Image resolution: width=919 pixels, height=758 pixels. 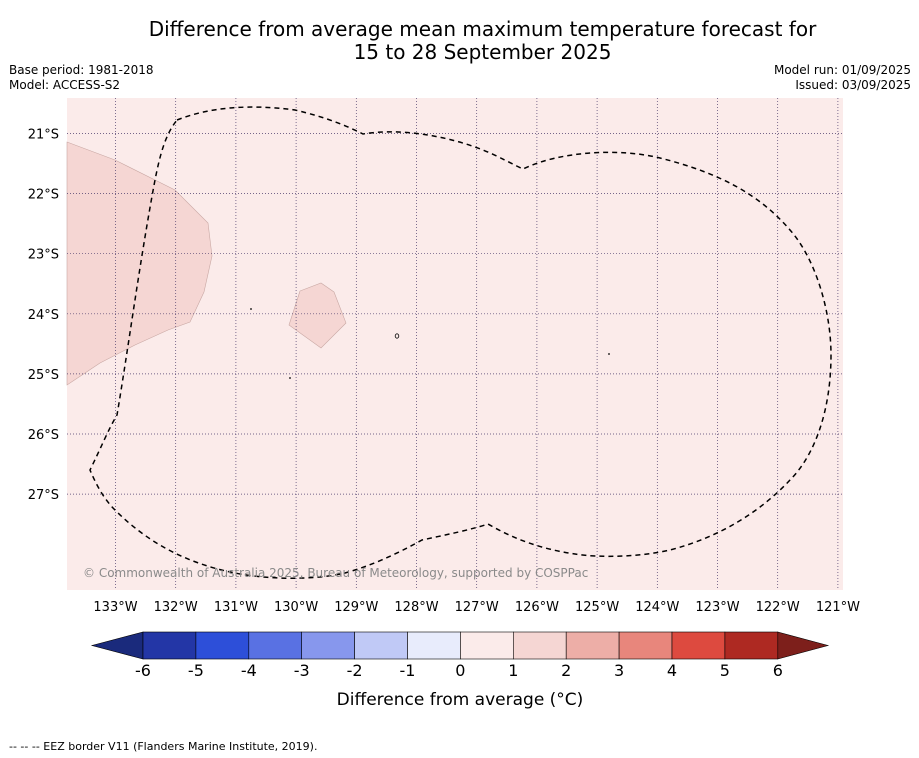 I want to click on anomaly-region-central, so click(x=317, y=315).